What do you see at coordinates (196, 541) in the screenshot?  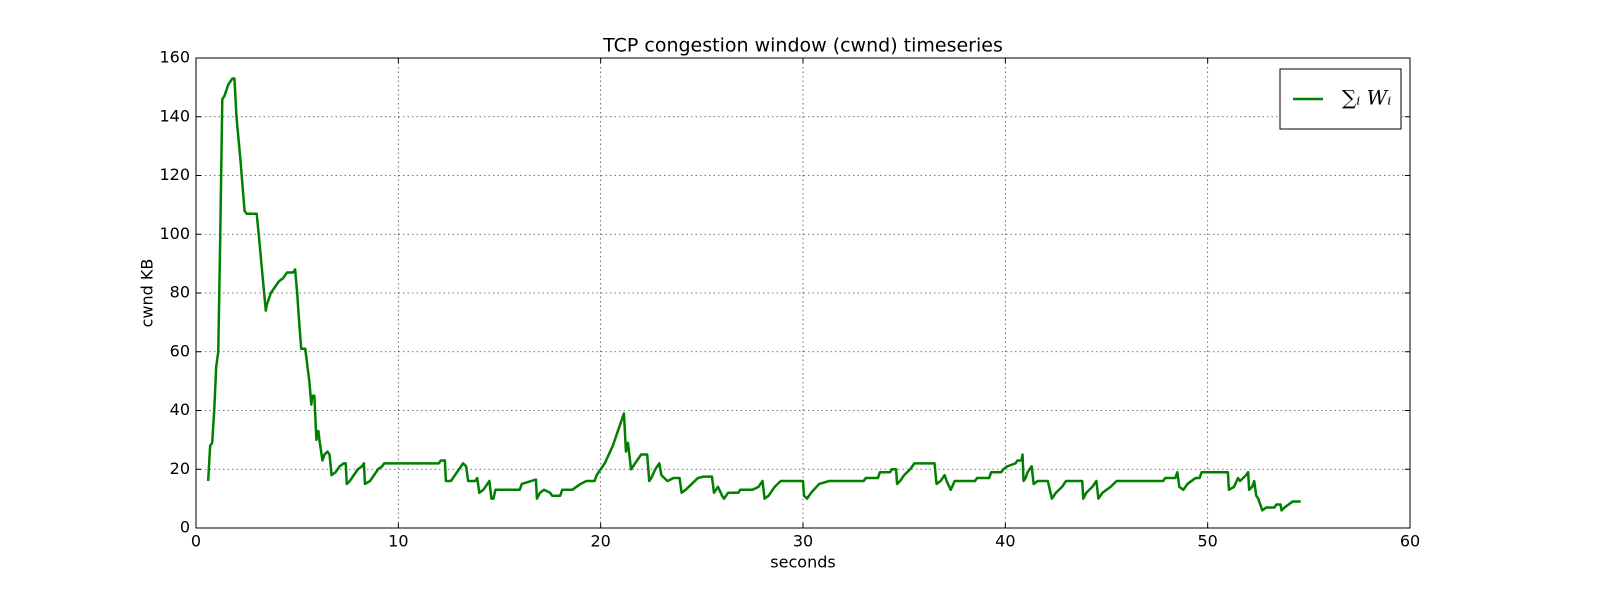 I see `x-tick-label: 0` at bounding box center [196, 541].